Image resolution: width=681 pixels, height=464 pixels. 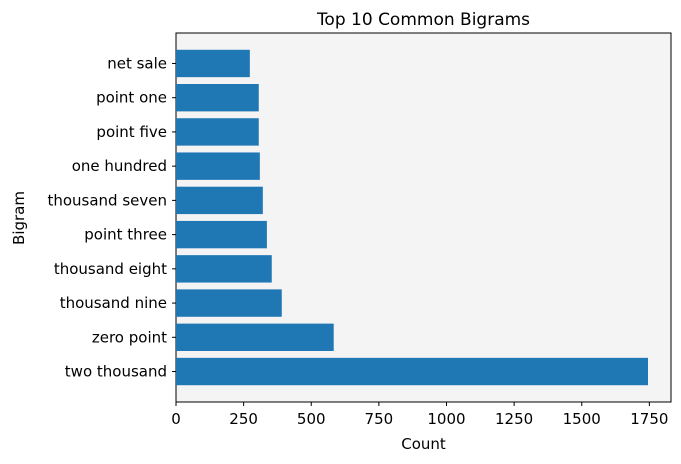 What do you see at coordinates (423, 444) in the screenshot?
I see `x-axis-label: Count` at bounding box center [423, 444].